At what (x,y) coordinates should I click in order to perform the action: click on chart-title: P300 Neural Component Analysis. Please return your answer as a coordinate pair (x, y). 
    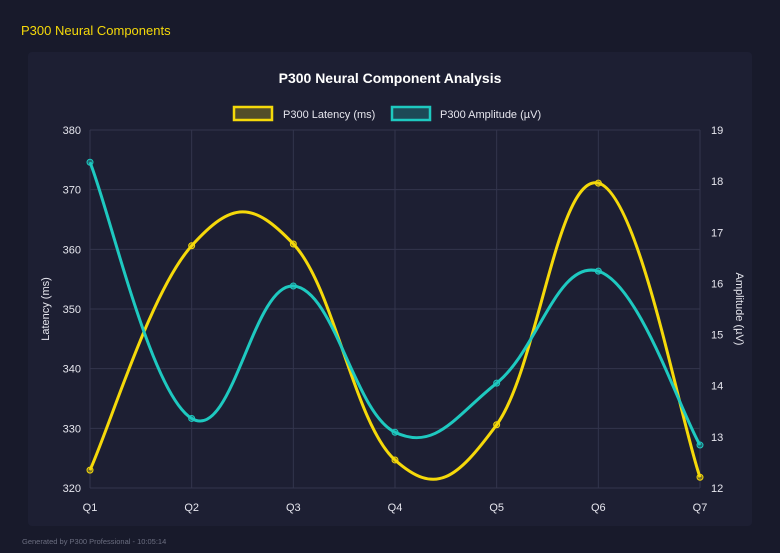
    Looking at the image, I should click on (390, 78).